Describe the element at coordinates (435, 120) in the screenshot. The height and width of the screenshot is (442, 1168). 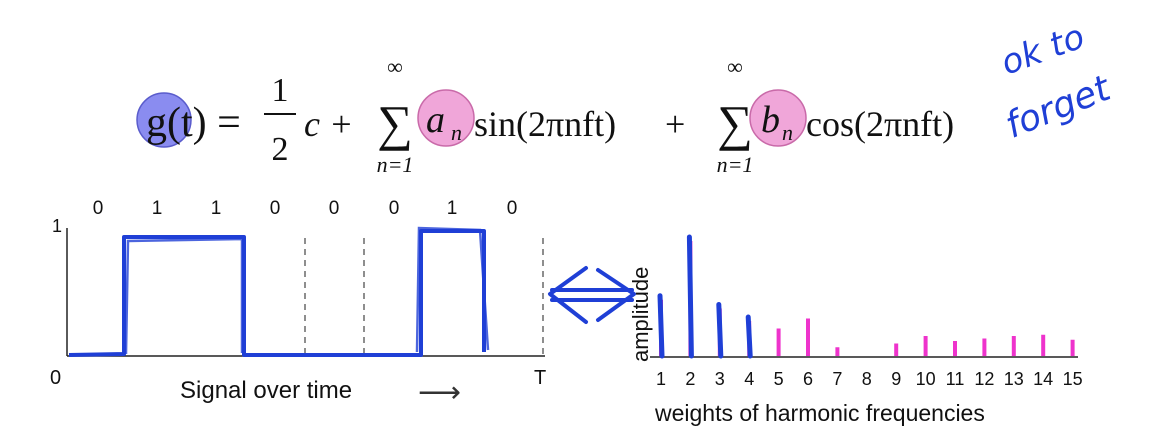
I see `coefficient-a: a` at that location.